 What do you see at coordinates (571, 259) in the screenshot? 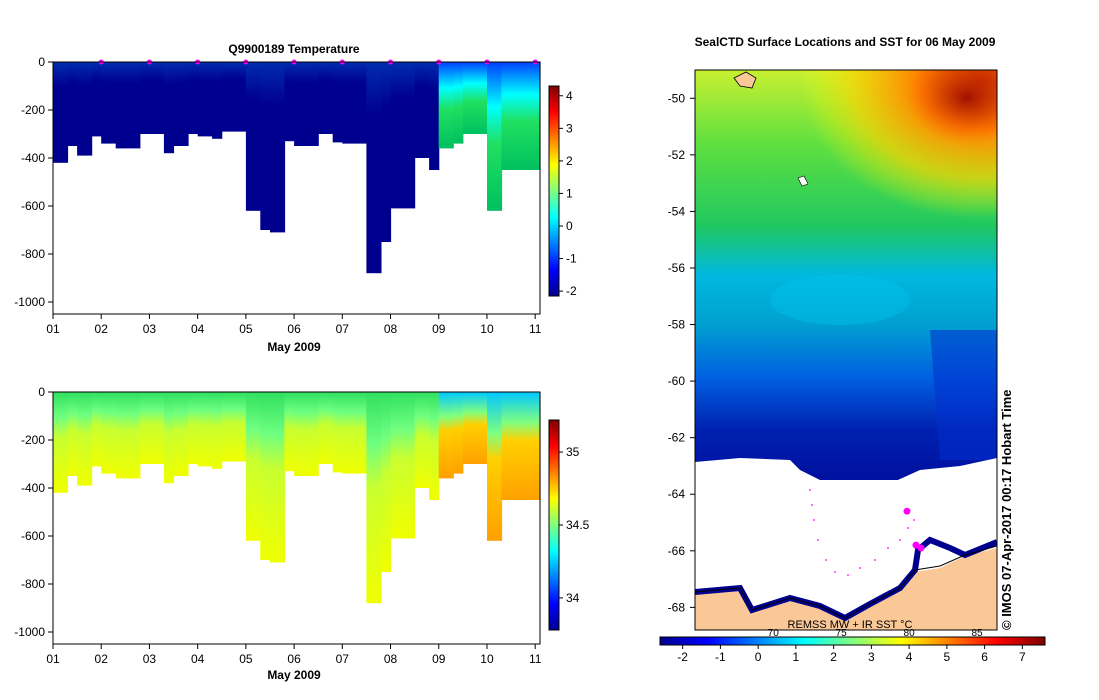
I see `colorbar-tick-label--1: -1` at bounding box center [571, 259].